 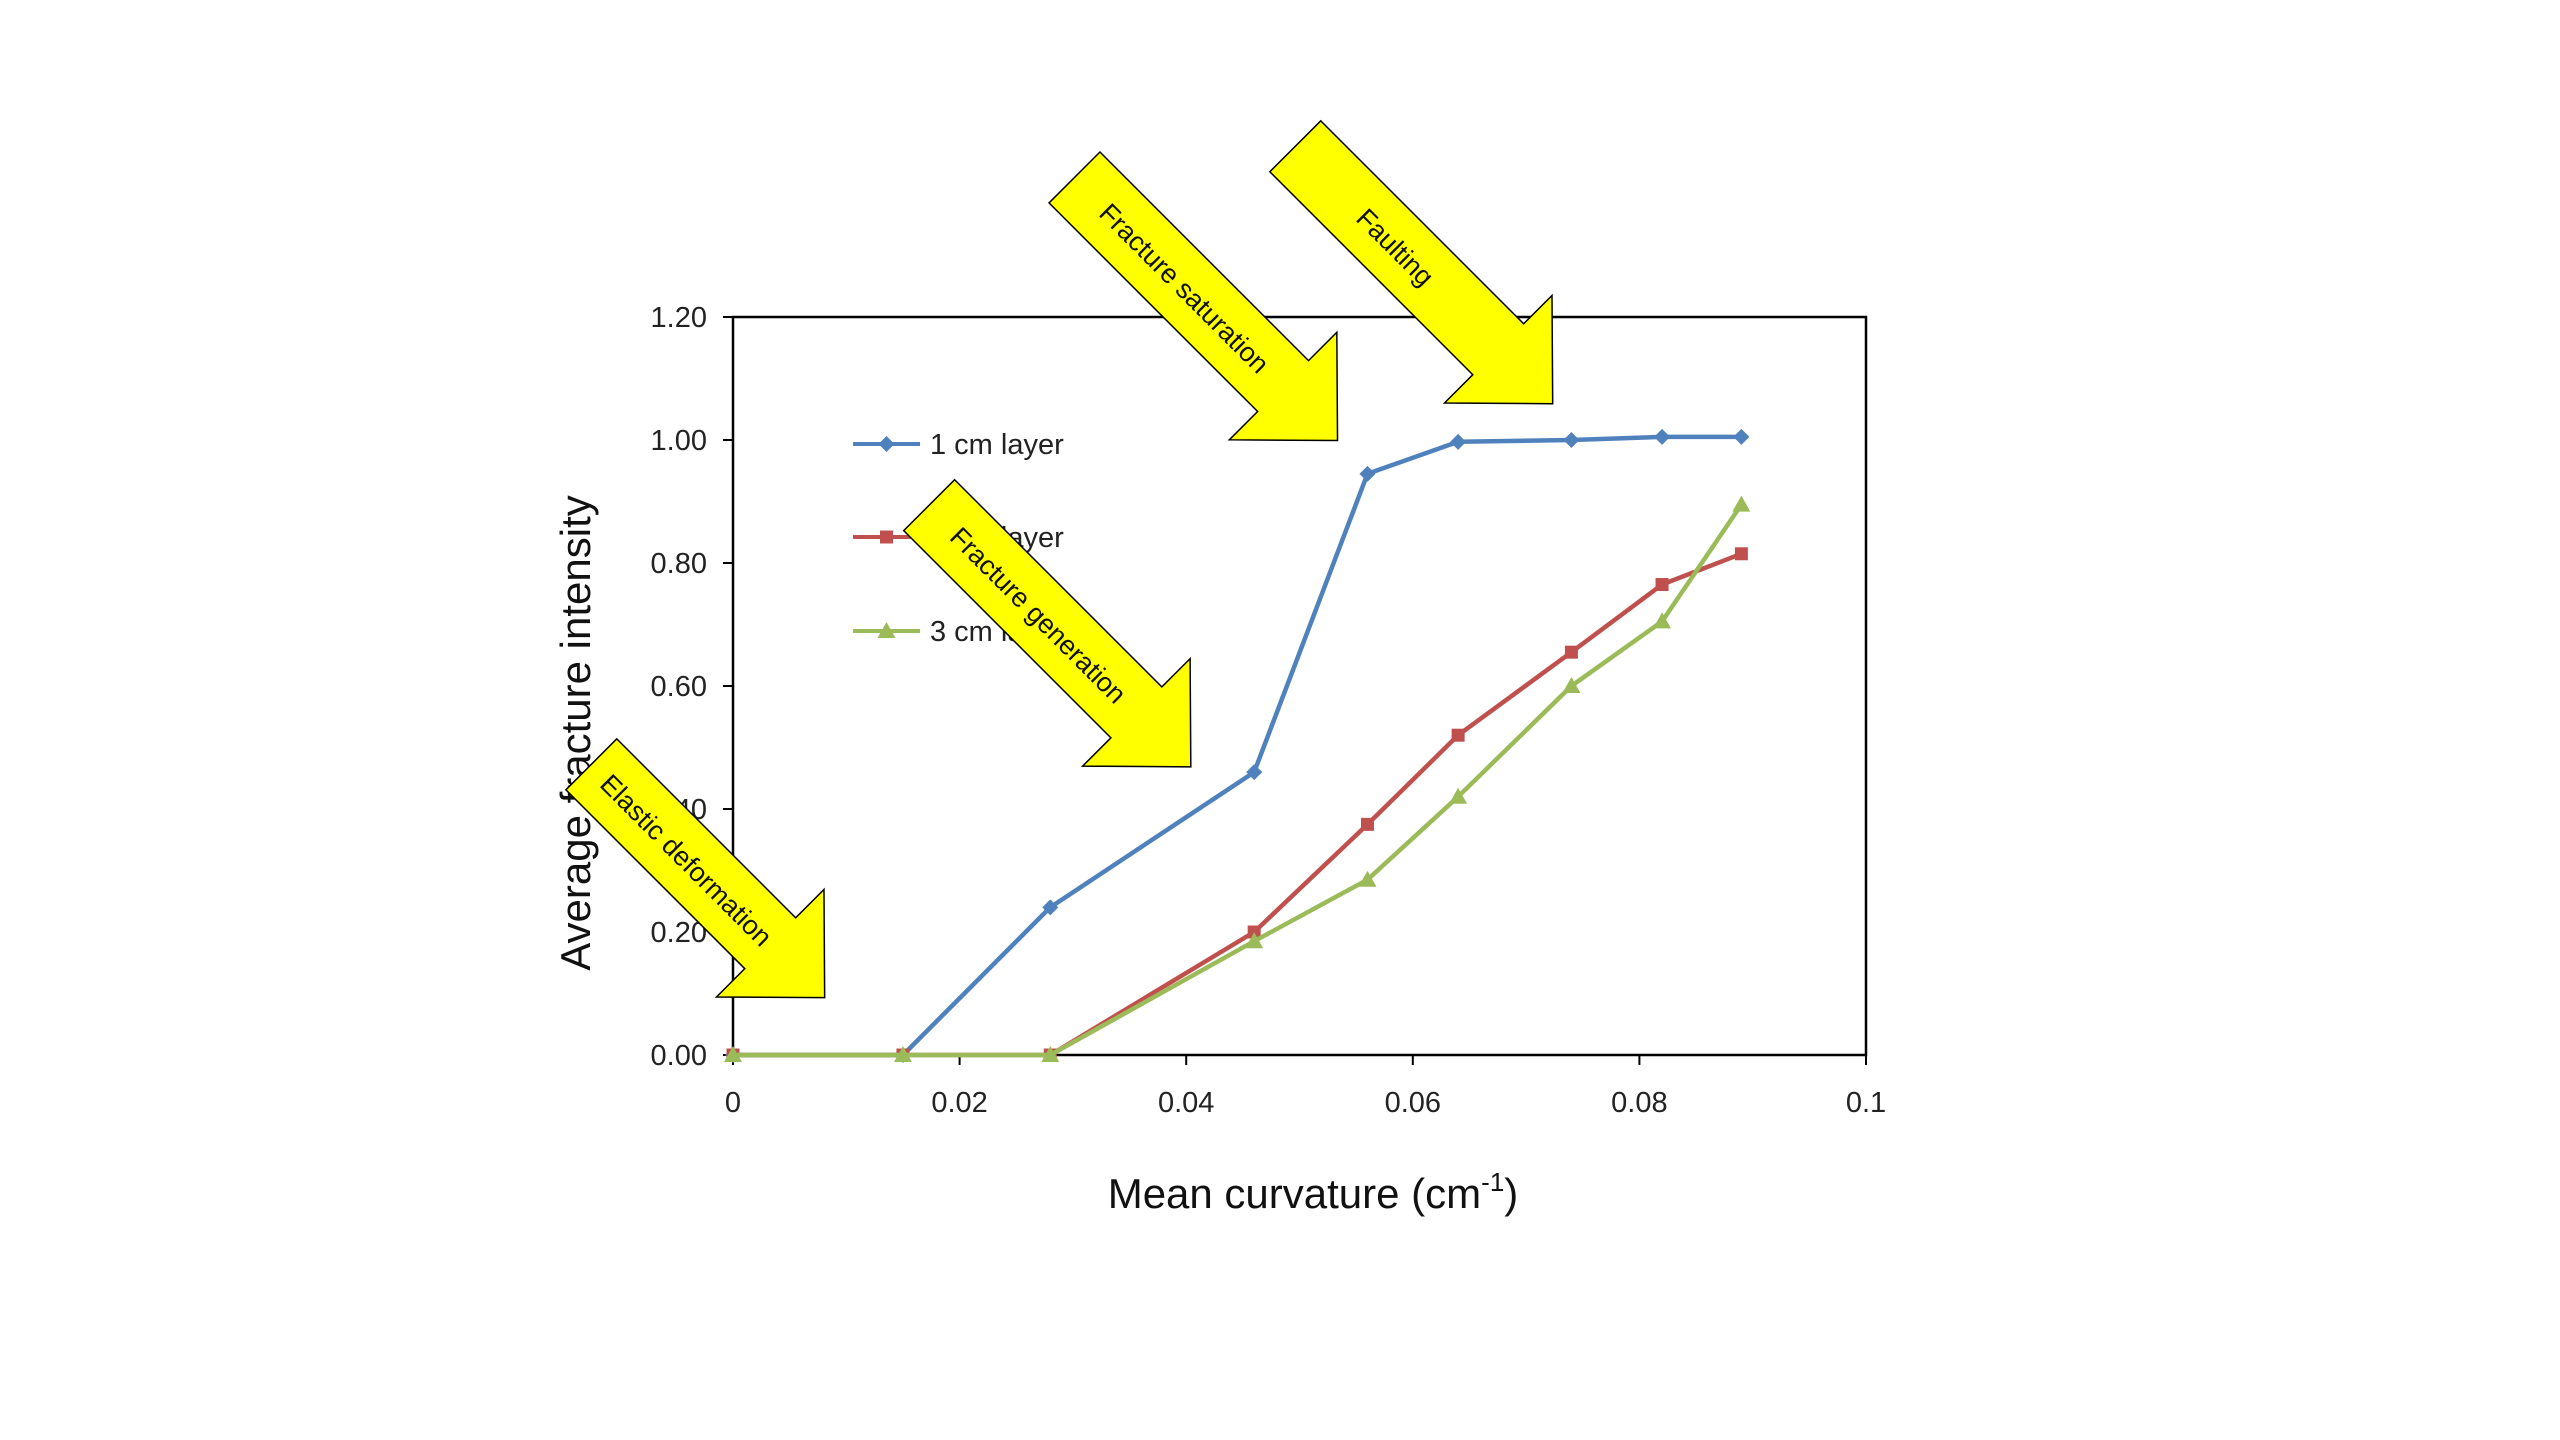 I want to click on x-tick-label: 0.1, so click(x=1866, y=1103).